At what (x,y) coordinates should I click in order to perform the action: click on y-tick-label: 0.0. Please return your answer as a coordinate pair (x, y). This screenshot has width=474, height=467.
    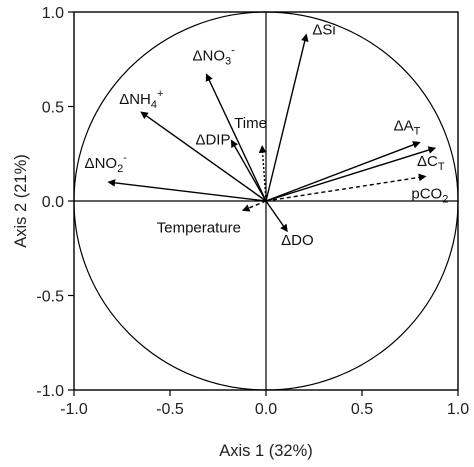
    Looking at the image, I should click on (53, 202).